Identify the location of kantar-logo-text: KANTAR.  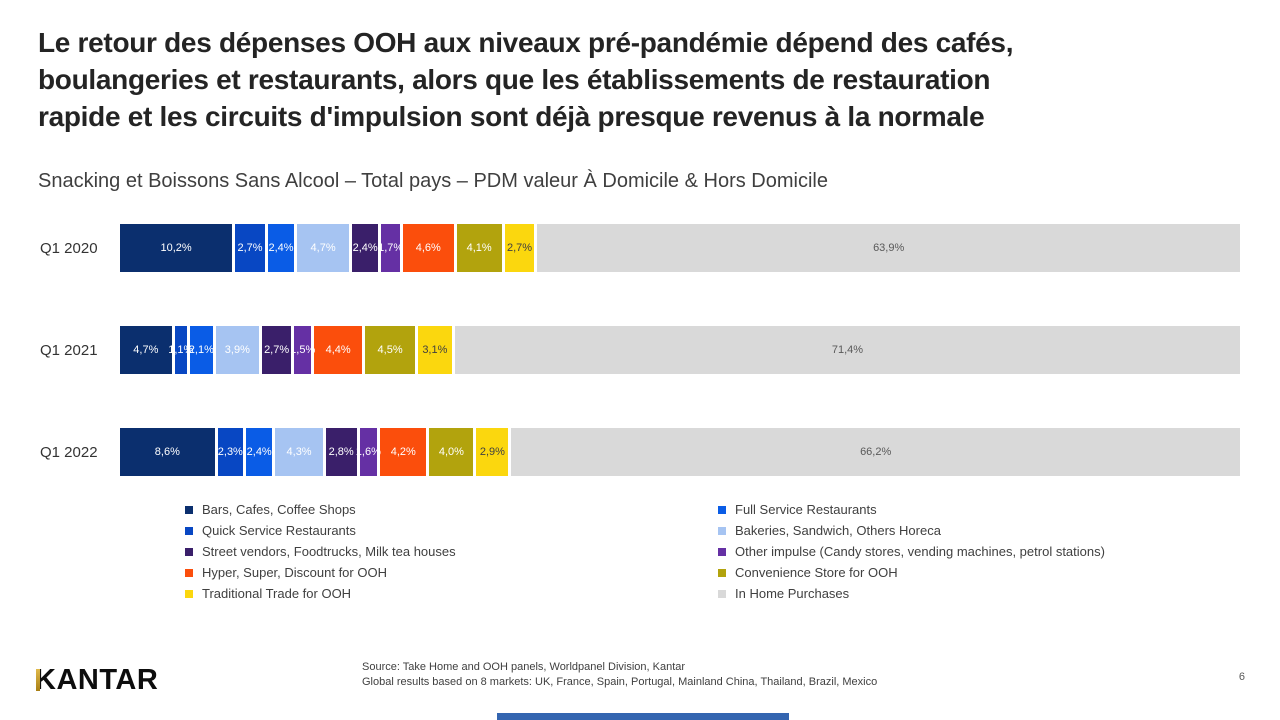
(97, 680).